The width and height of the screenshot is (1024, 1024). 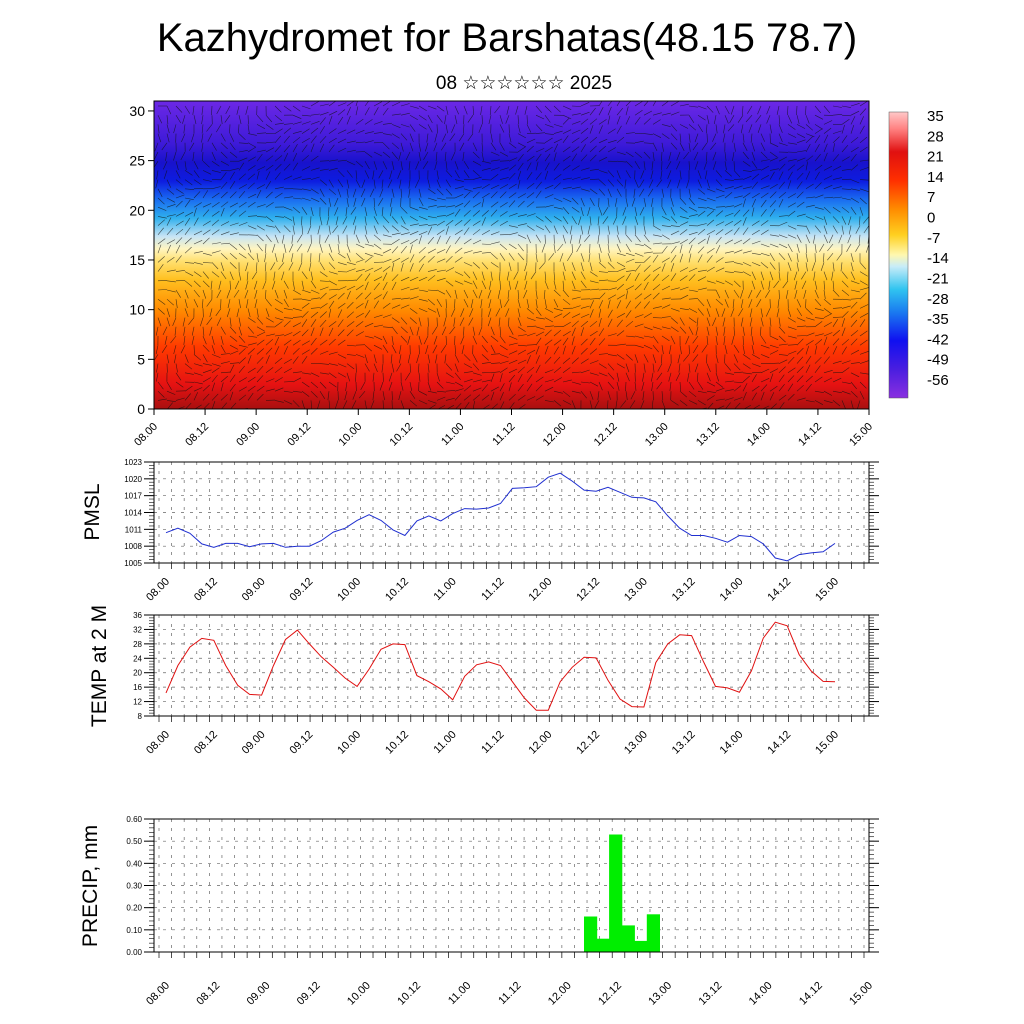 What do you see at coordinates (500, 666) in the screenshot?
I see `temp-series-line` at bounding box center [500, 666].